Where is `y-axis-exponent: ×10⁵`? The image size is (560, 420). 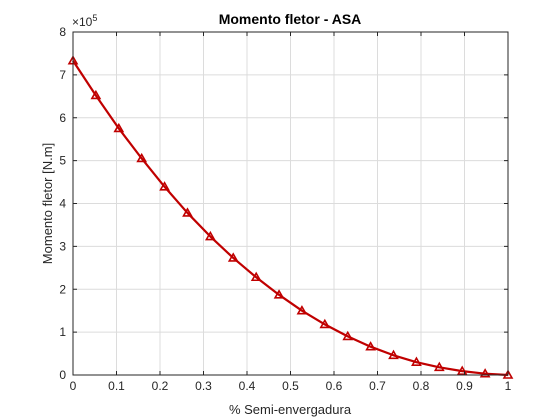 y-axis-exponent: ×10⁵ is located at coordinates (84, 21).